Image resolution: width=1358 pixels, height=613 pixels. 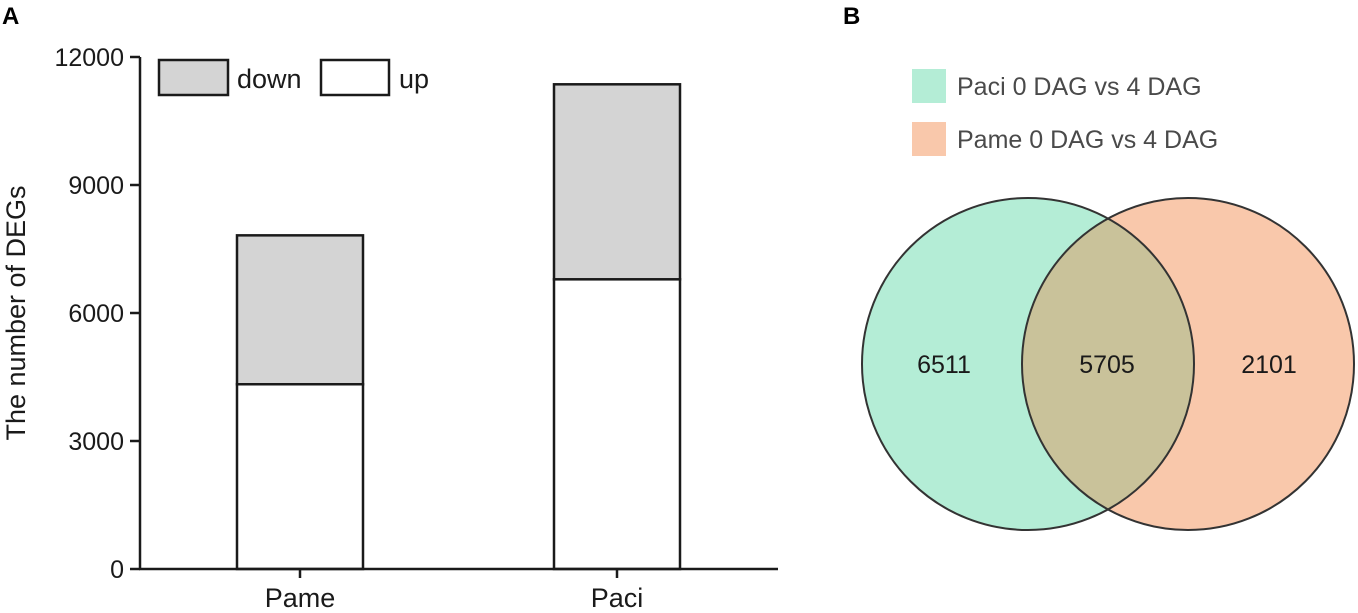 What do you see at coordinates (1065, 112) in the screenshot?
I see `venn-legend: Paci 0 DAG vs 4 DAG Pame 0 DAG vs 4 DAG` at bounding box center [1065, 112].